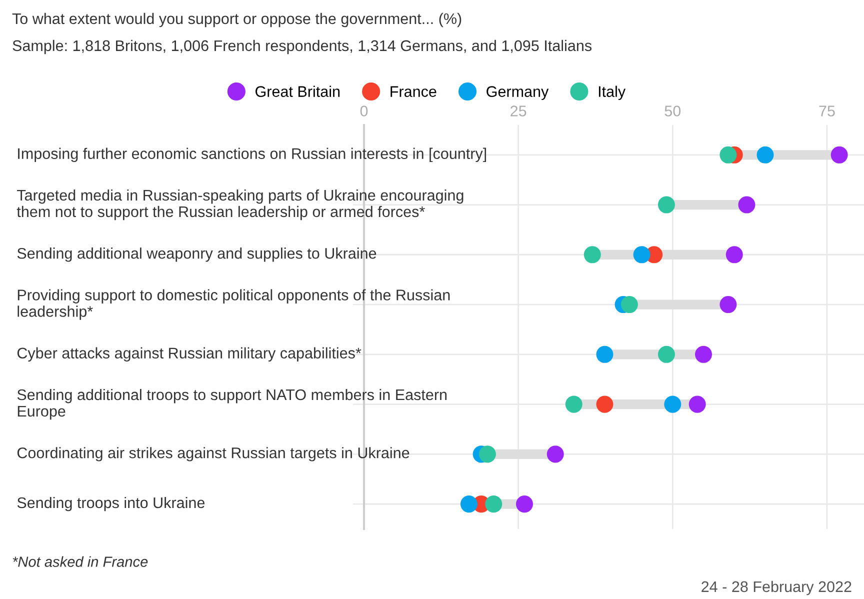  I want to click on y-tick-label: Coordinating air strikes against Russian targets in Ukraine, so click(213, 454).